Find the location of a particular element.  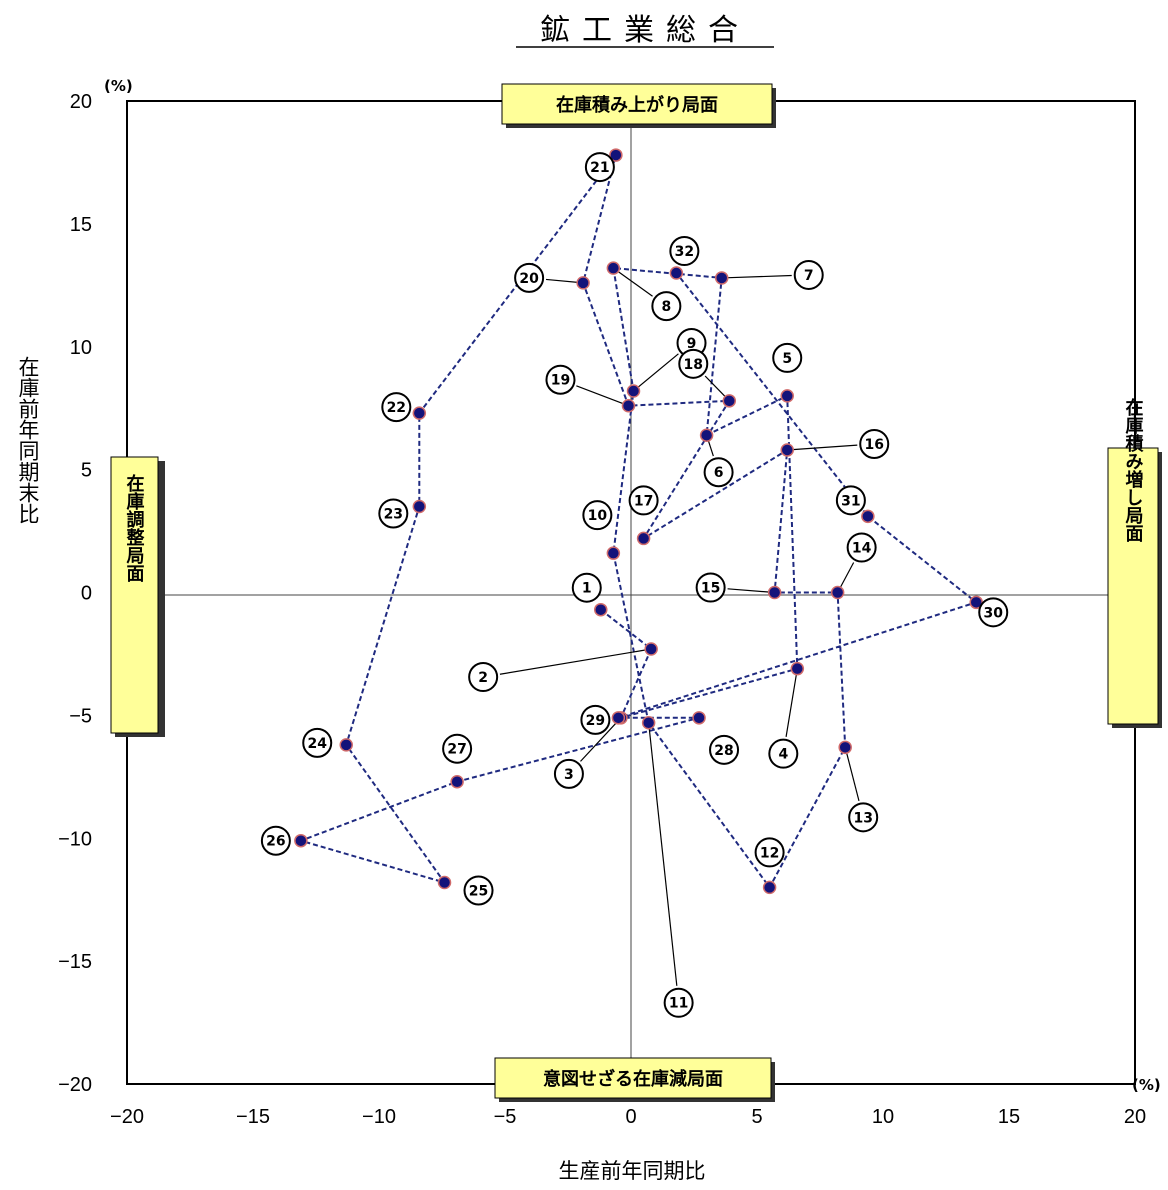

svg-text: 23 is located at coordinates (393, 514).